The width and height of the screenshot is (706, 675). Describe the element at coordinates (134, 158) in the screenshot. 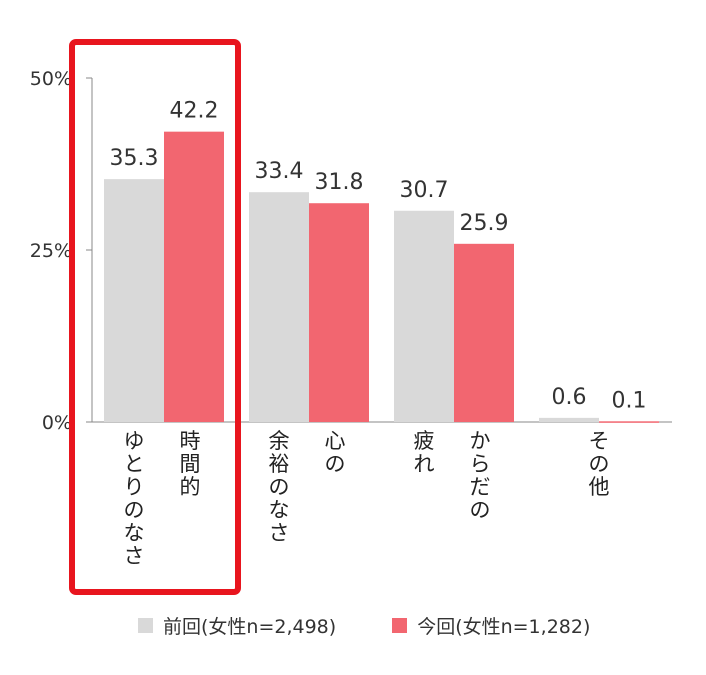

I see `value-label: 35.3` at that location.